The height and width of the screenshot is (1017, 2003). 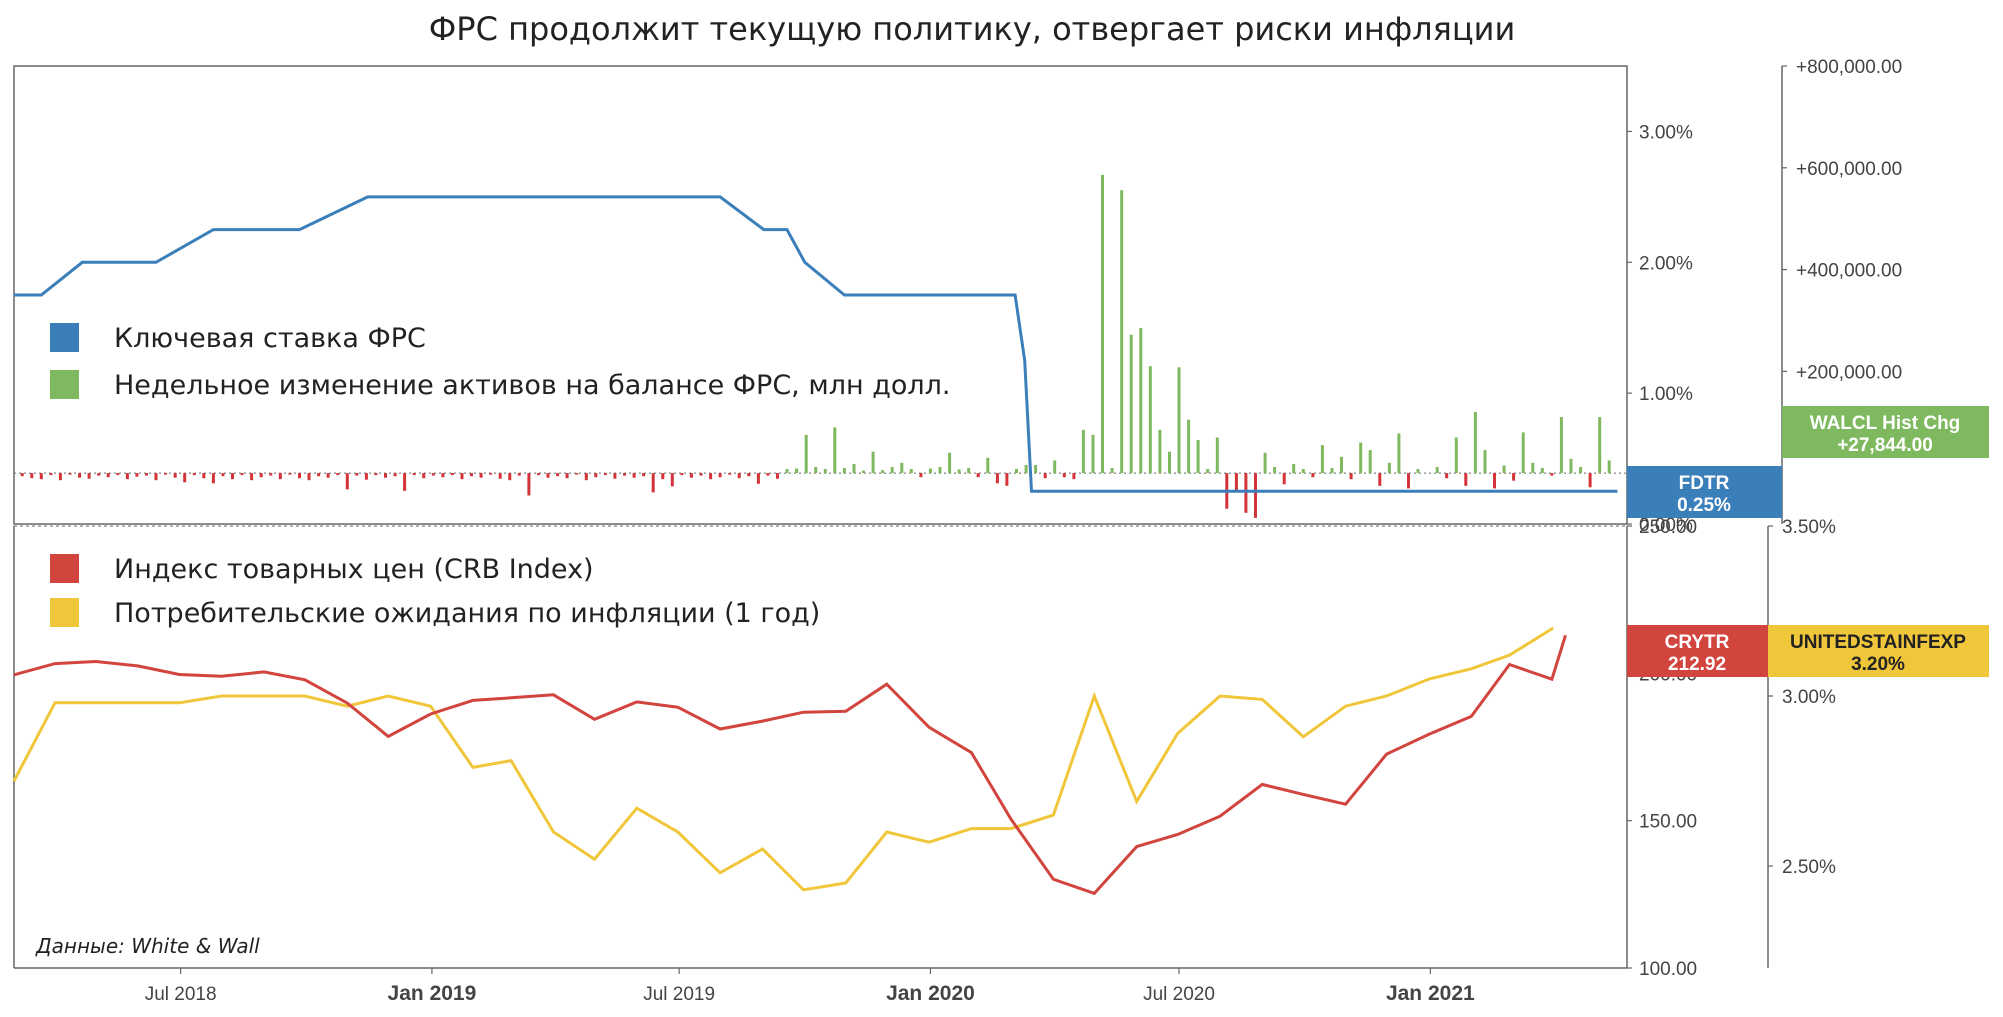 I want to click on inflation-axis-ticks: 2.50% 3.00% 3.50%, so click(x=1802, y=697).